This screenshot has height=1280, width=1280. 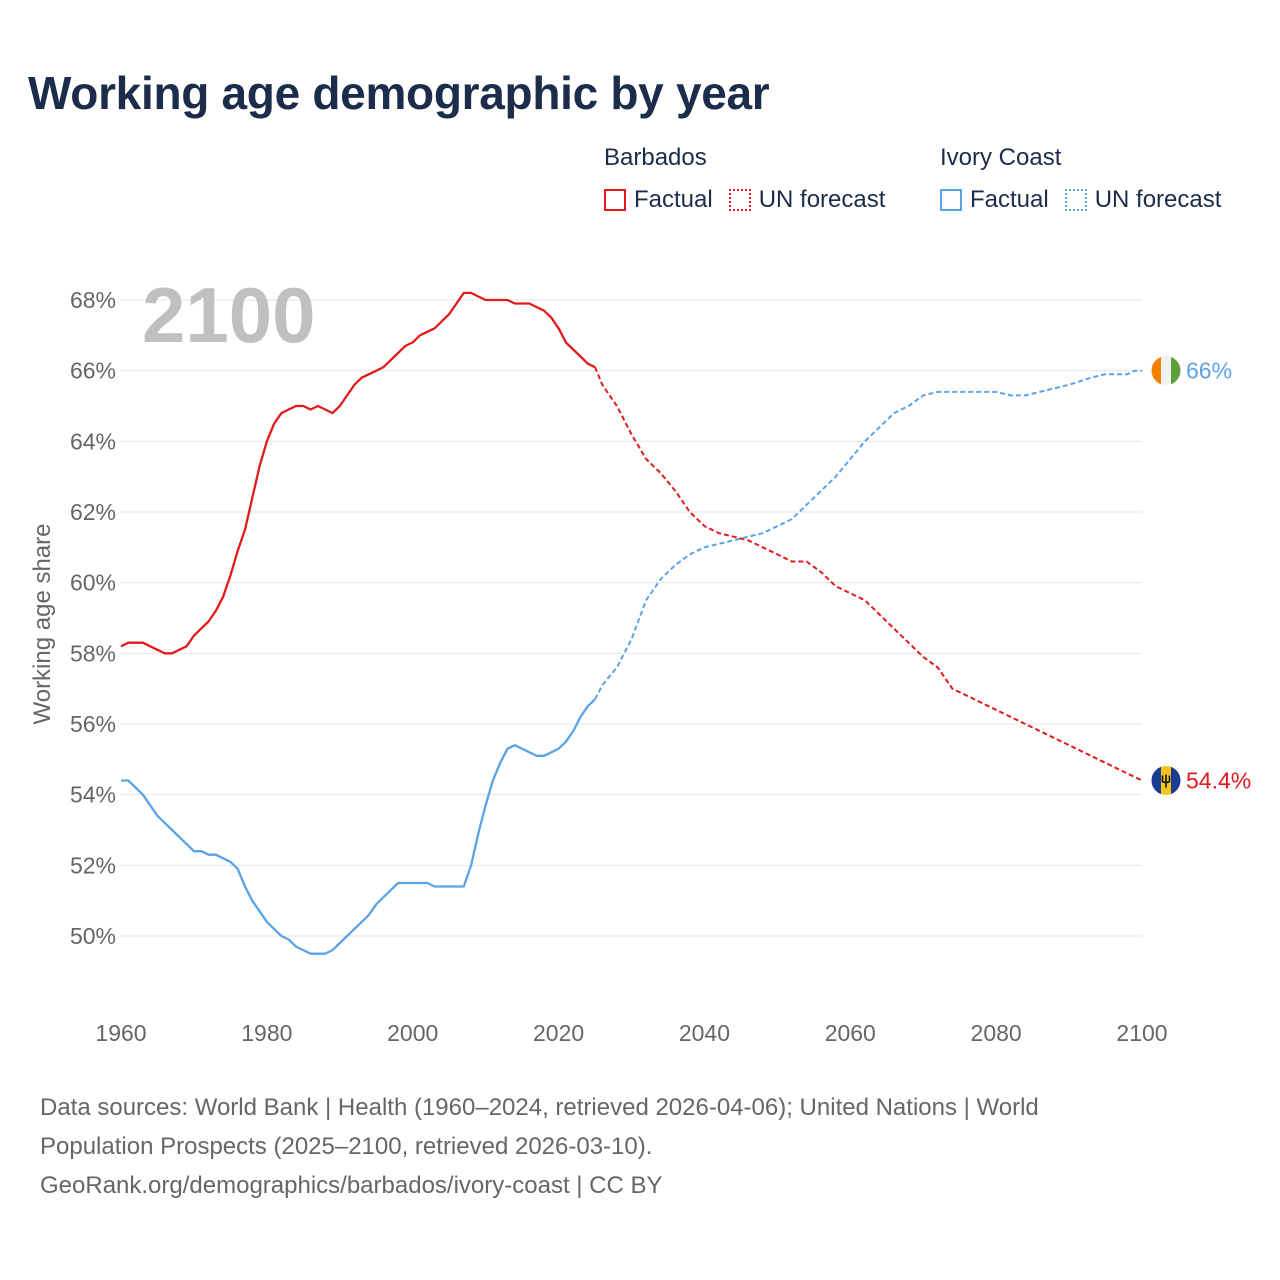 I want to click on flag-stripe-white, so click(x=1166, y=370).